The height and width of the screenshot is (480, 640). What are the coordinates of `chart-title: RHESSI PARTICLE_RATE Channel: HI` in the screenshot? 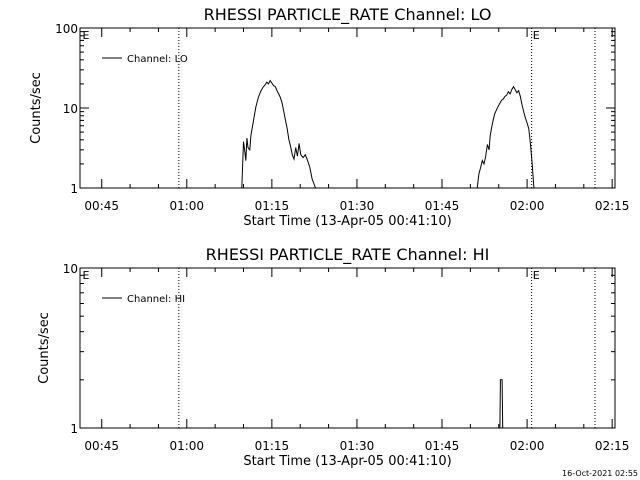 It's located at (348, 255).